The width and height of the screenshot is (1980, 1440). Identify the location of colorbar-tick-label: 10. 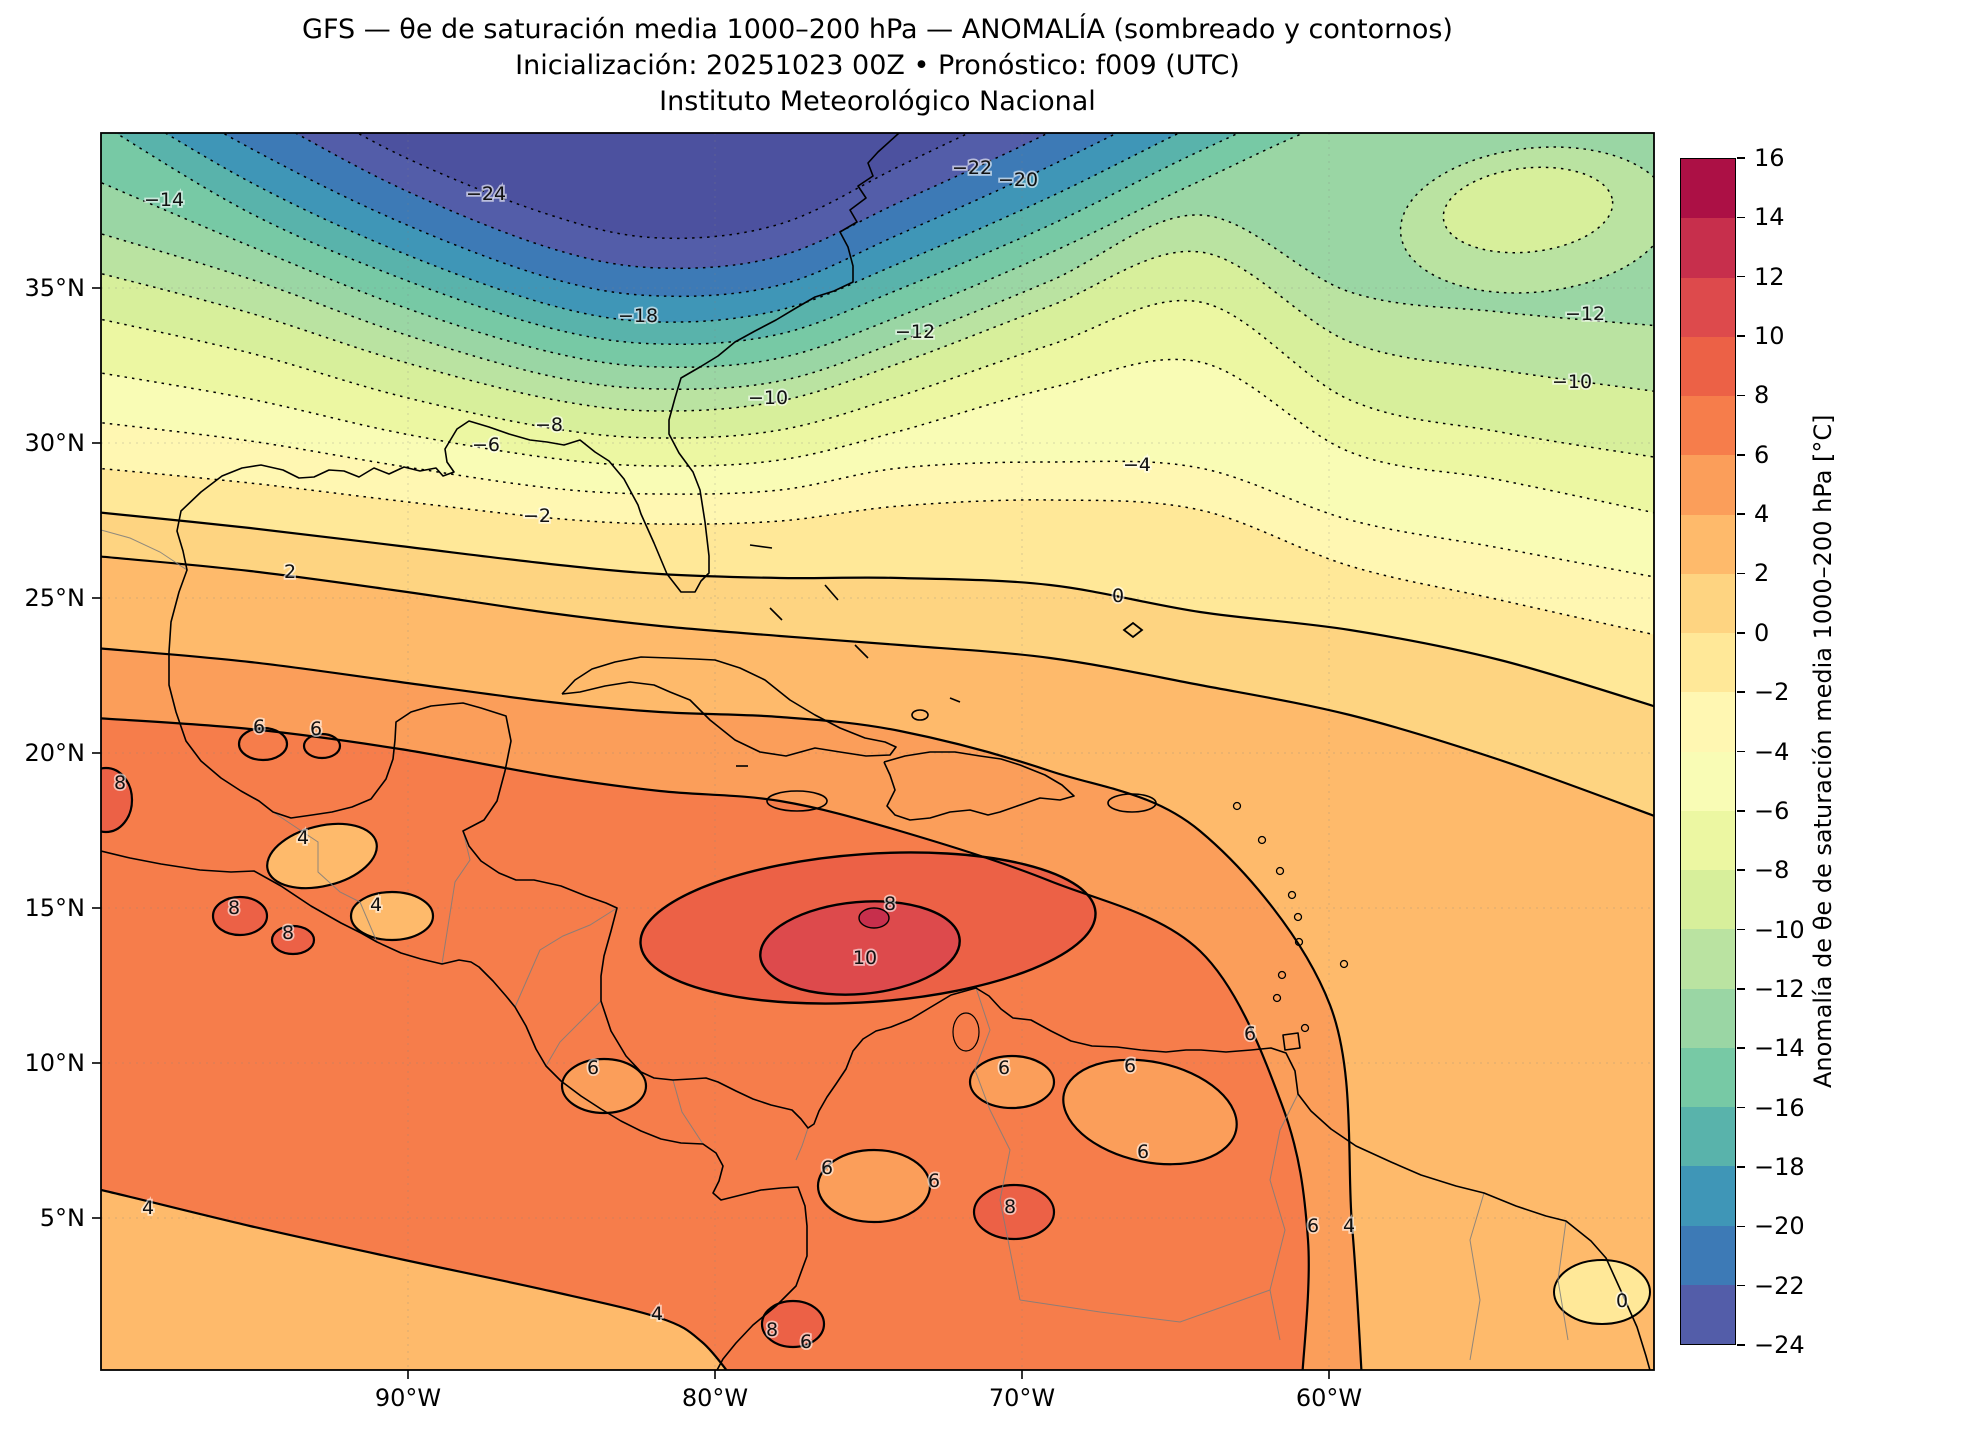
(1769, 336).